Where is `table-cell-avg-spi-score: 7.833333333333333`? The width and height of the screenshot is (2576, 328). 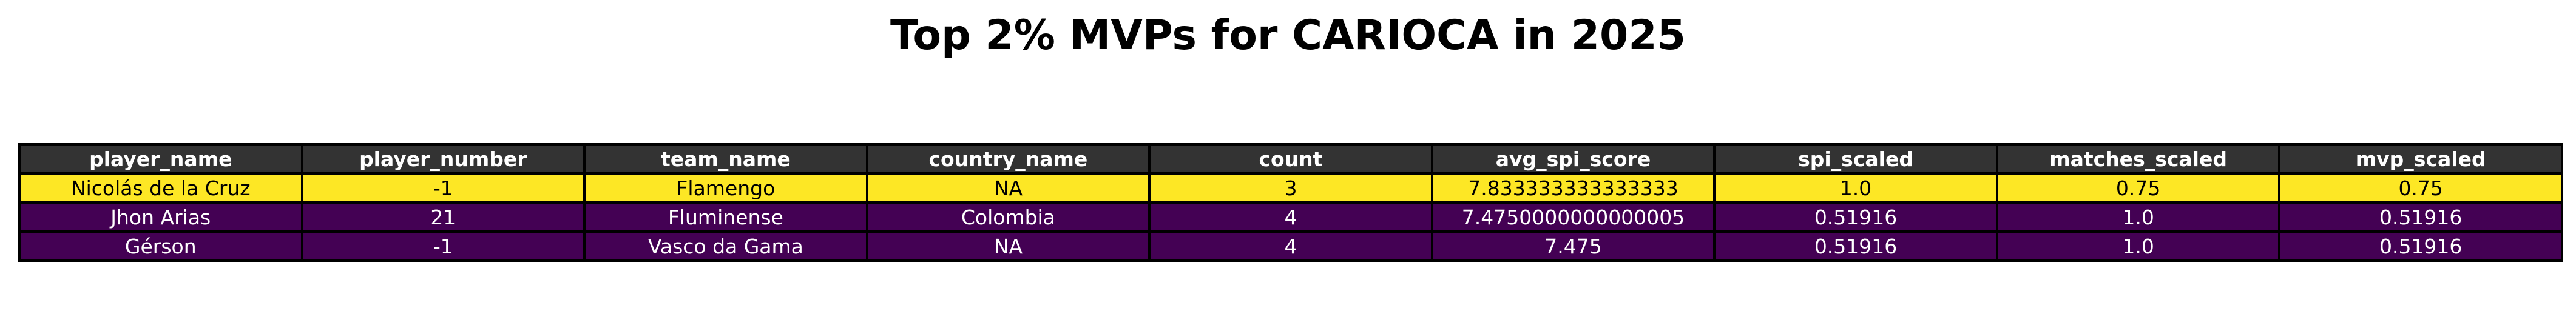
table-cell-avg-spi-score: 7.833333333333333 is located at coordinates (1573, 188).